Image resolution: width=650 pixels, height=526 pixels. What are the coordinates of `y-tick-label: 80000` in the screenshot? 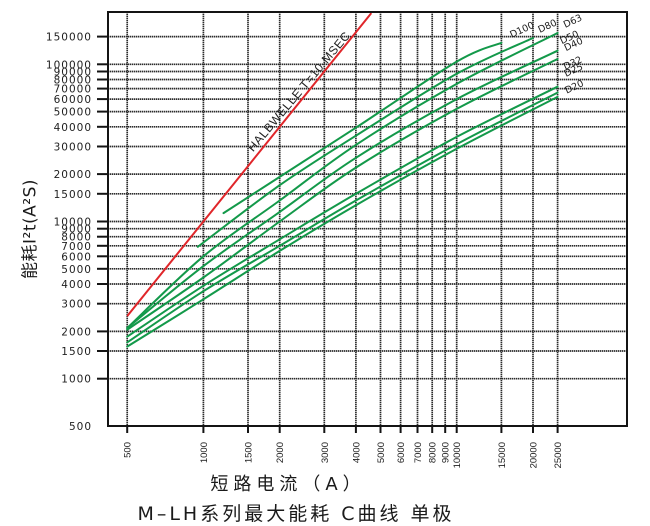 It's located at (73, 81).